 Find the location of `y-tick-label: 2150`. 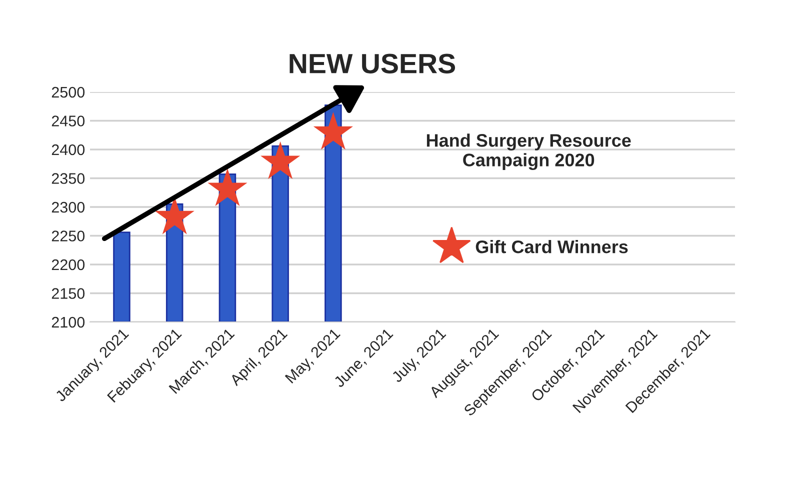

y-tick-label: 2150 is located at coordinates (68, 293).